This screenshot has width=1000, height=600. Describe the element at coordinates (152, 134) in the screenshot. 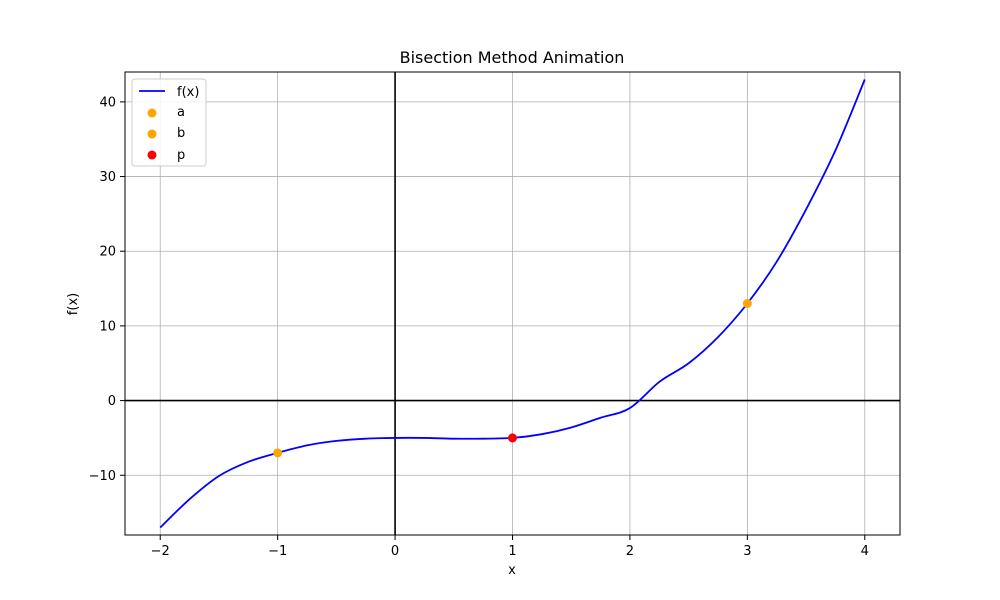

I see `legend-swatch-b` at that location.